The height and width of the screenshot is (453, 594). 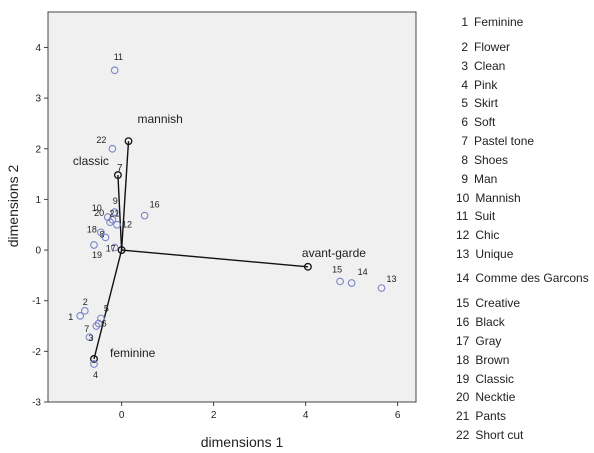 I want to click on vector-label: mannish, so click(x=160, y=119).